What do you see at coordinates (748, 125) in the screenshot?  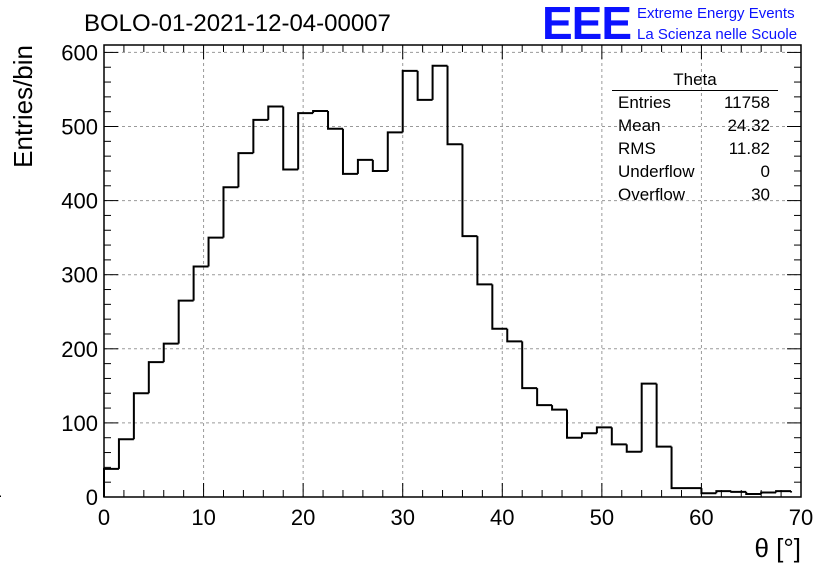 I see `stats-value: 24.32` at bounding box center [748, 125].